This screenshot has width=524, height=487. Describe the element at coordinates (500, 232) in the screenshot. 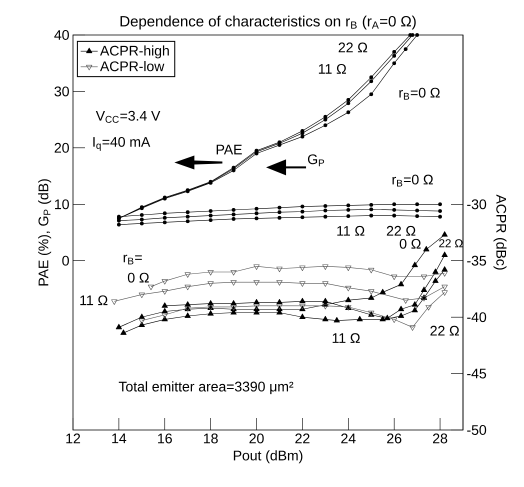

I see `y2-axis-title: ACPR (dBc)` at that location.